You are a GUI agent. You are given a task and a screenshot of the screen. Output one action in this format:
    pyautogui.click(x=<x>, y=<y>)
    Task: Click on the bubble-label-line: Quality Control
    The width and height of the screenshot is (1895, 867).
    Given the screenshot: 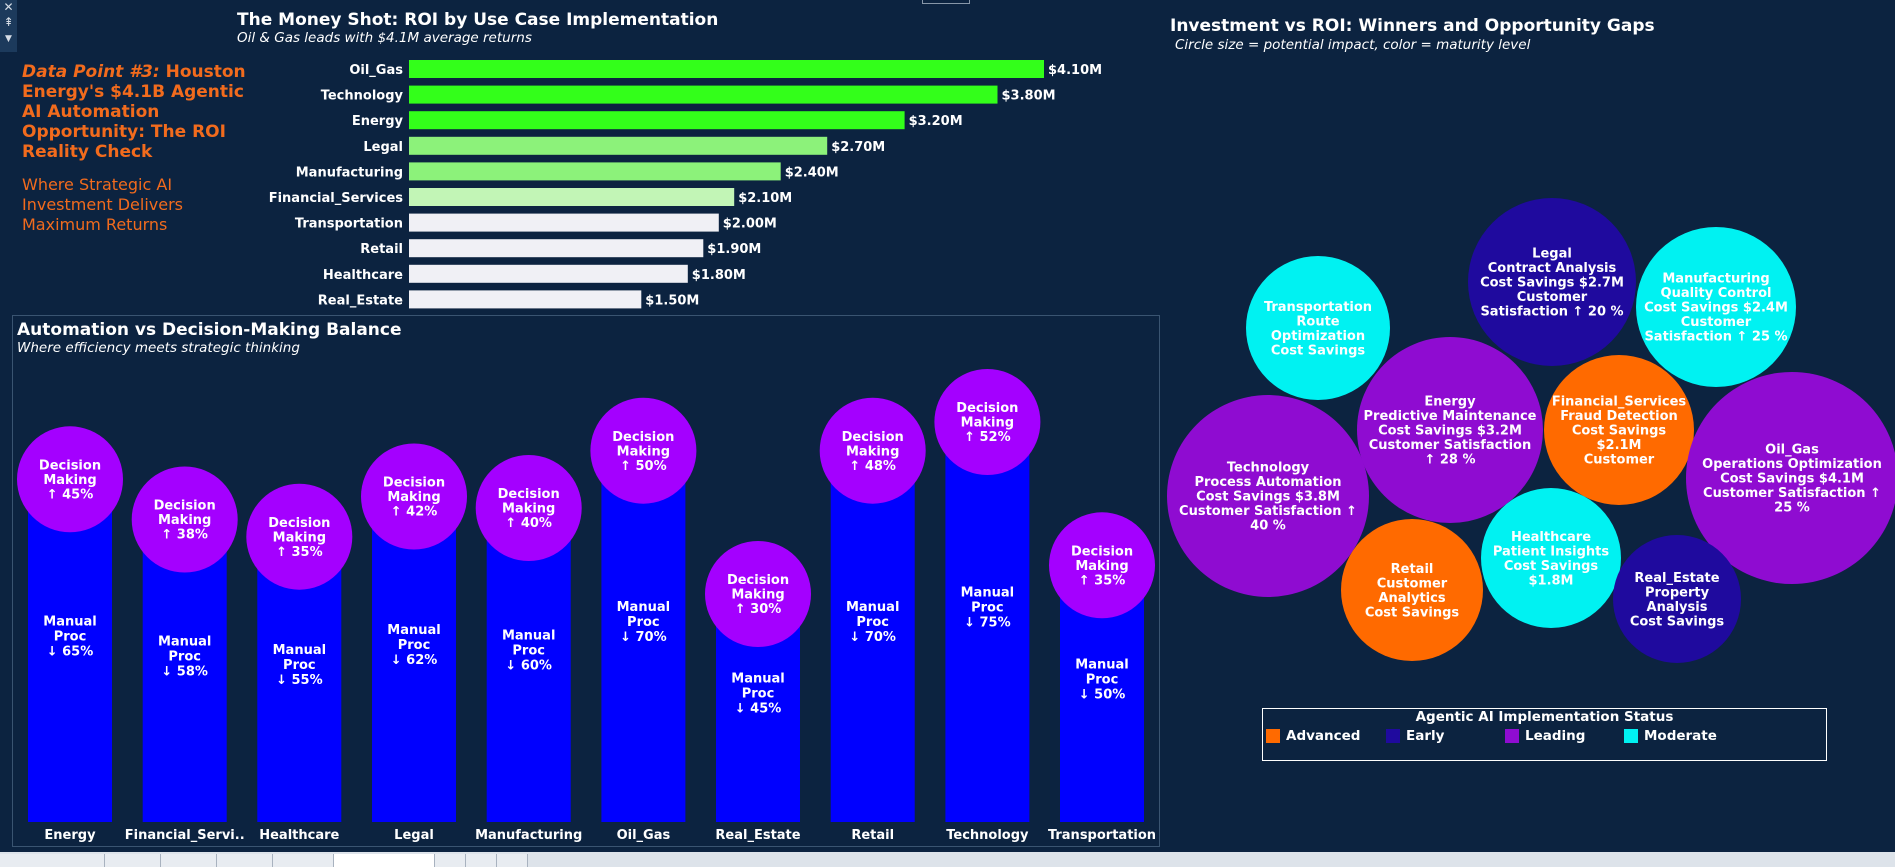 What is the action you would take?
    pyautogui.click(x=1716, y=293)
    